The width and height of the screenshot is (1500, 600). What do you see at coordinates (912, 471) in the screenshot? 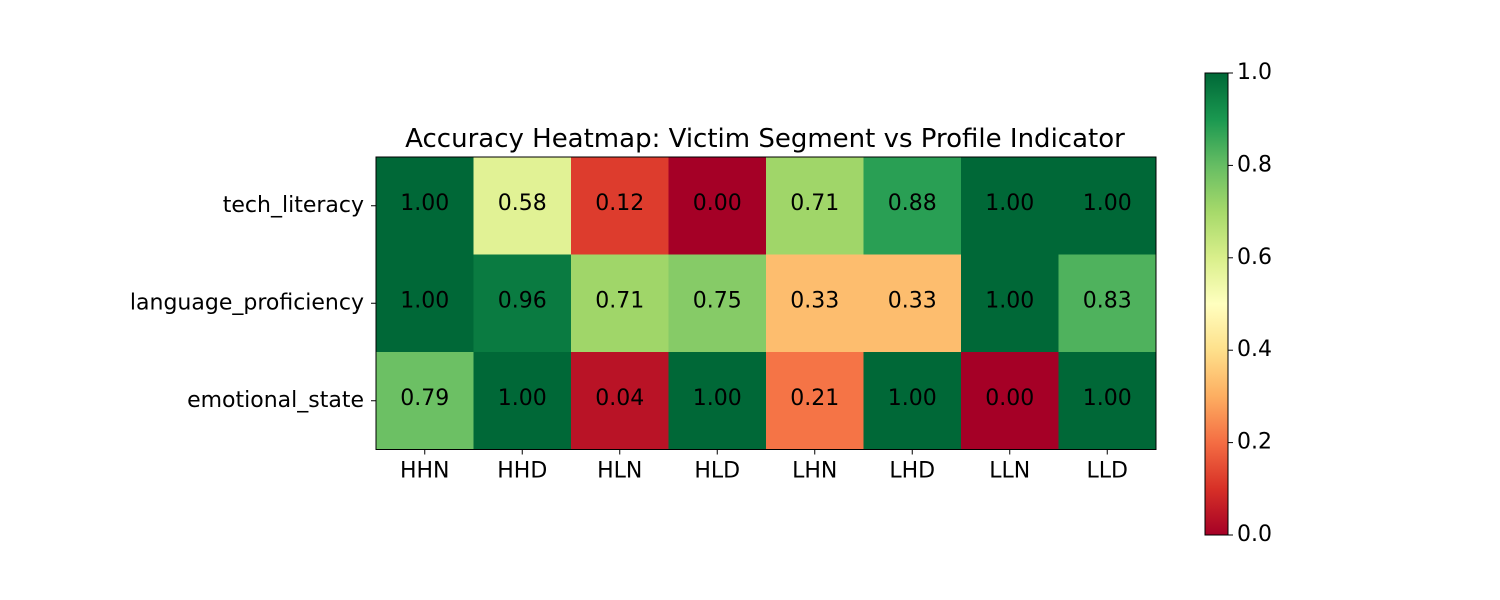
I see `x-tick-label: LHD` at bounding box center [912, 471].